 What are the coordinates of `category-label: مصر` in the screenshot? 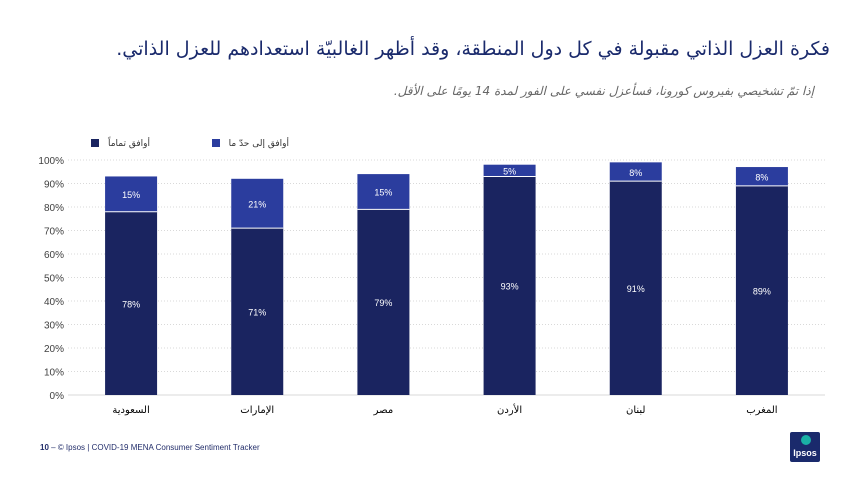 It's located at (383, 410).